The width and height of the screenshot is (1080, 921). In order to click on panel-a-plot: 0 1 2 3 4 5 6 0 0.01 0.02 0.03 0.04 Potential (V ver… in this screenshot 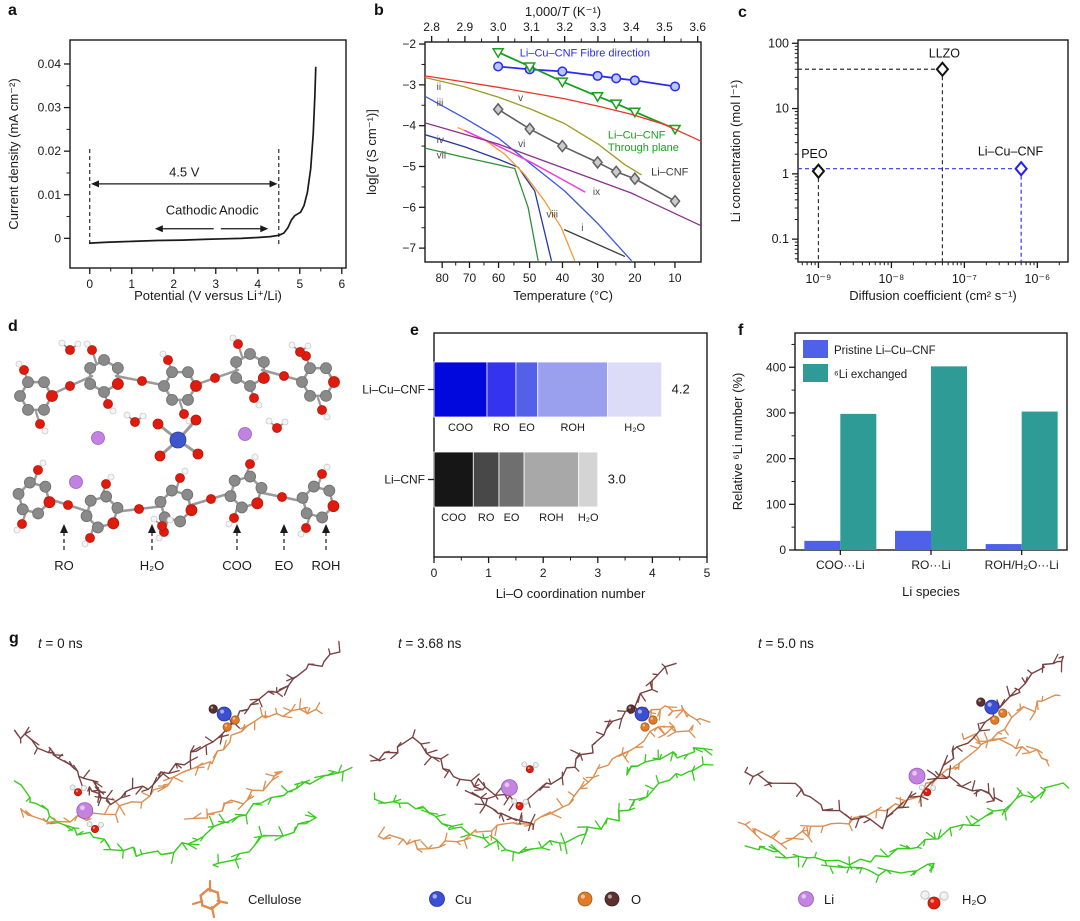, I will do `click(176, 171)`.